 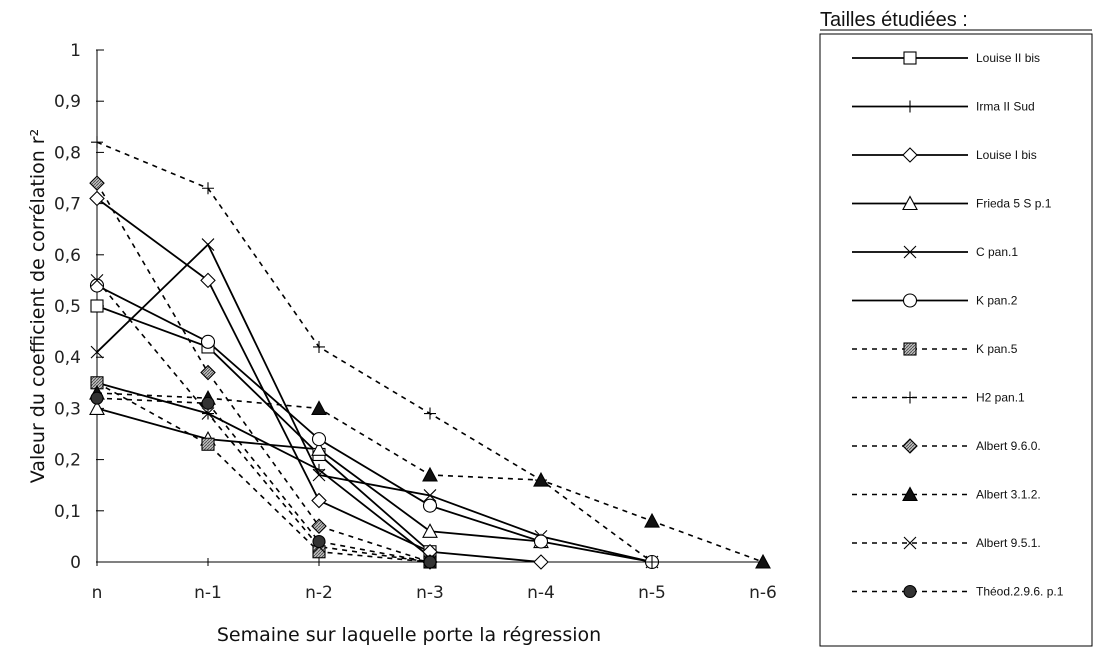 I want to click on legend-label: Louise I bis, so click(x=1006, y=155).